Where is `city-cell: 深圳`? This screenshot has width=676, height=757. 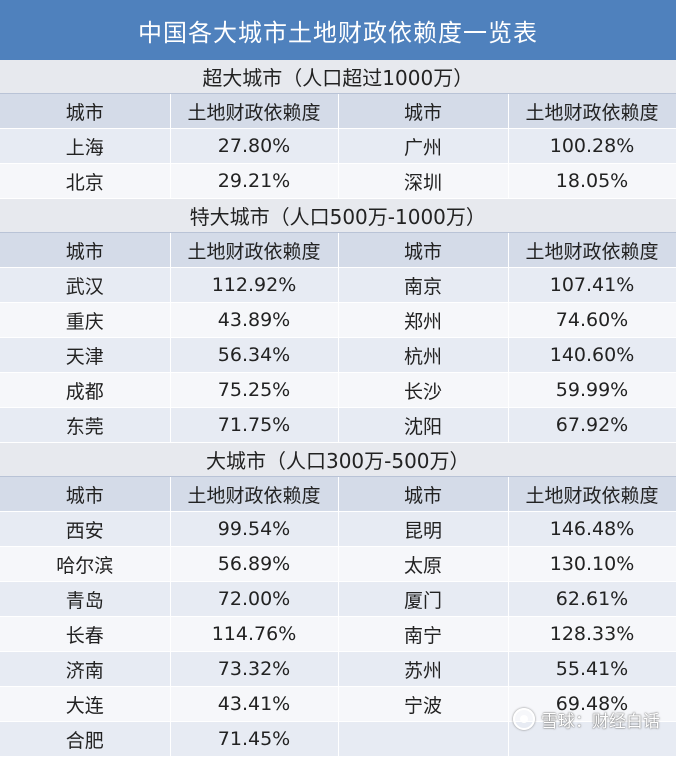 city-cell: 深圳 is located at coordinates (423, 181).